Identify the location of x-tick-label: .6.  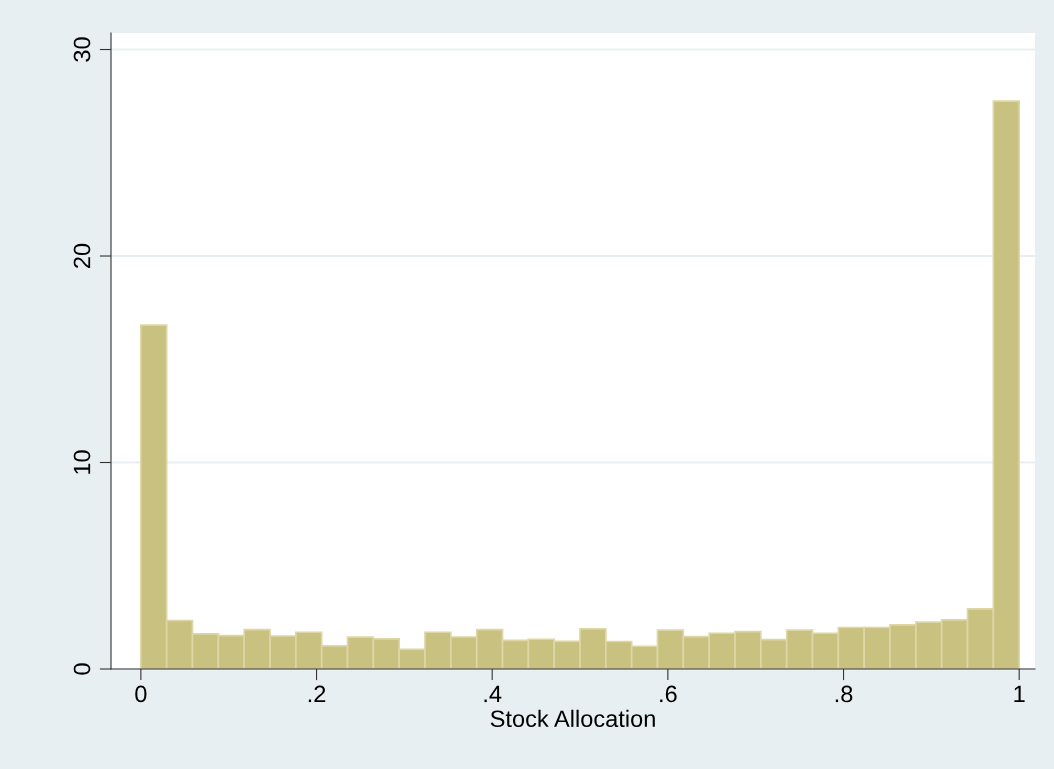
(668, 694).